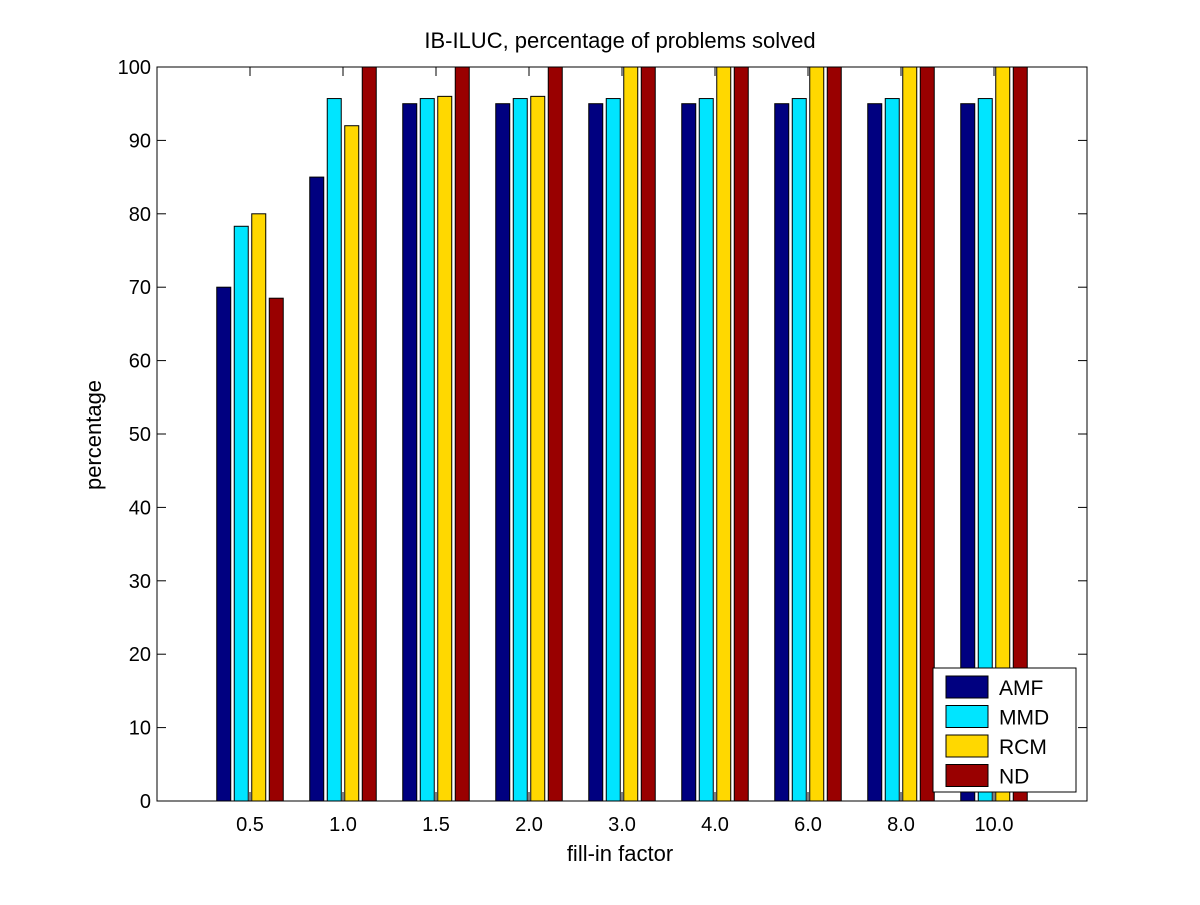  I want to click on bar-nd-4.0, so click(741, 434).